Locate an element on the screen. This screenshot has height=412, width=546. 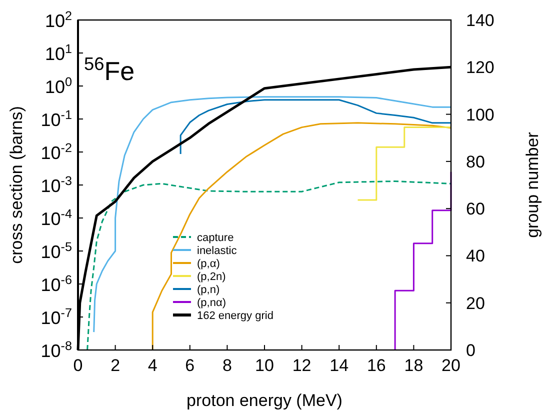
legend-label: (p,α) is located at coordinates (208, 264).